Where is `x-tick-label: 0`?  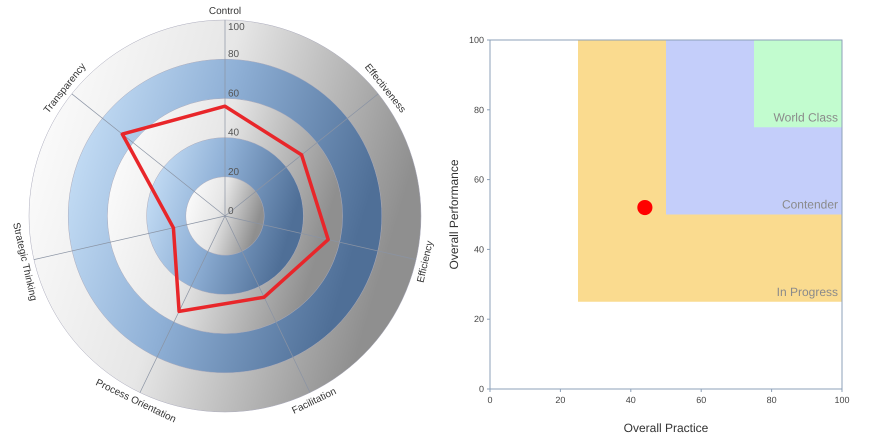 x-tick-label: 0 is located at coordinates (490, 400).